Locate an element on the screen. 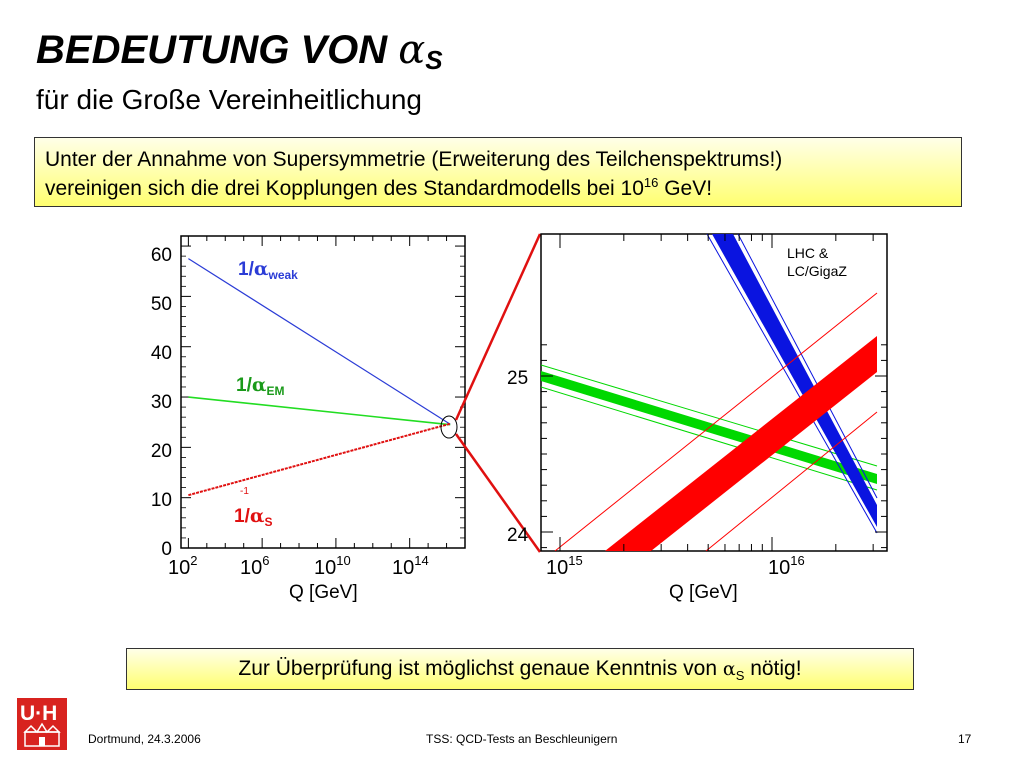 The height and width of the screenshot is (768, 1024). left-ytick-30: 30 is located at coordinates (161, 402).